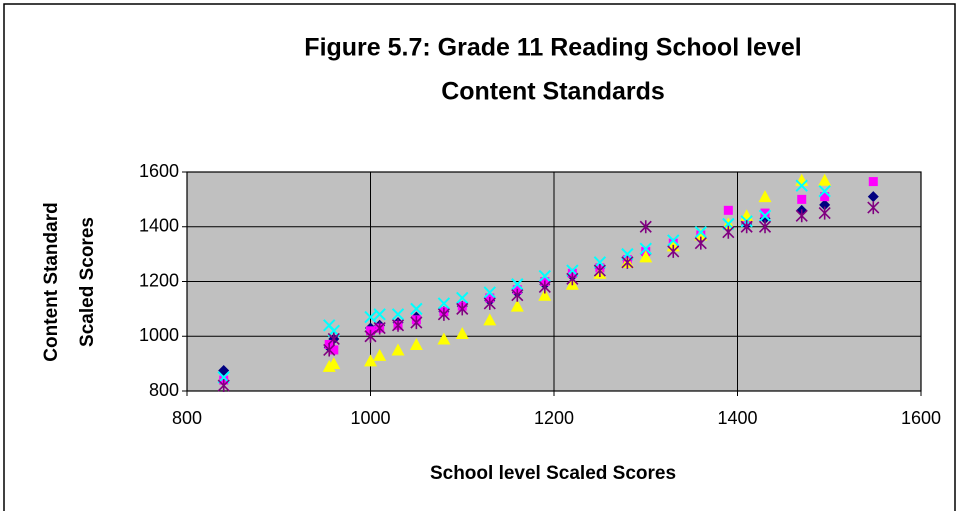 Image resolution: width=959 pixels, height=511 pixels. Describe the element at coordinates (159, 335) in the screenshot. I see `y-tick-label: 1000` at that location.